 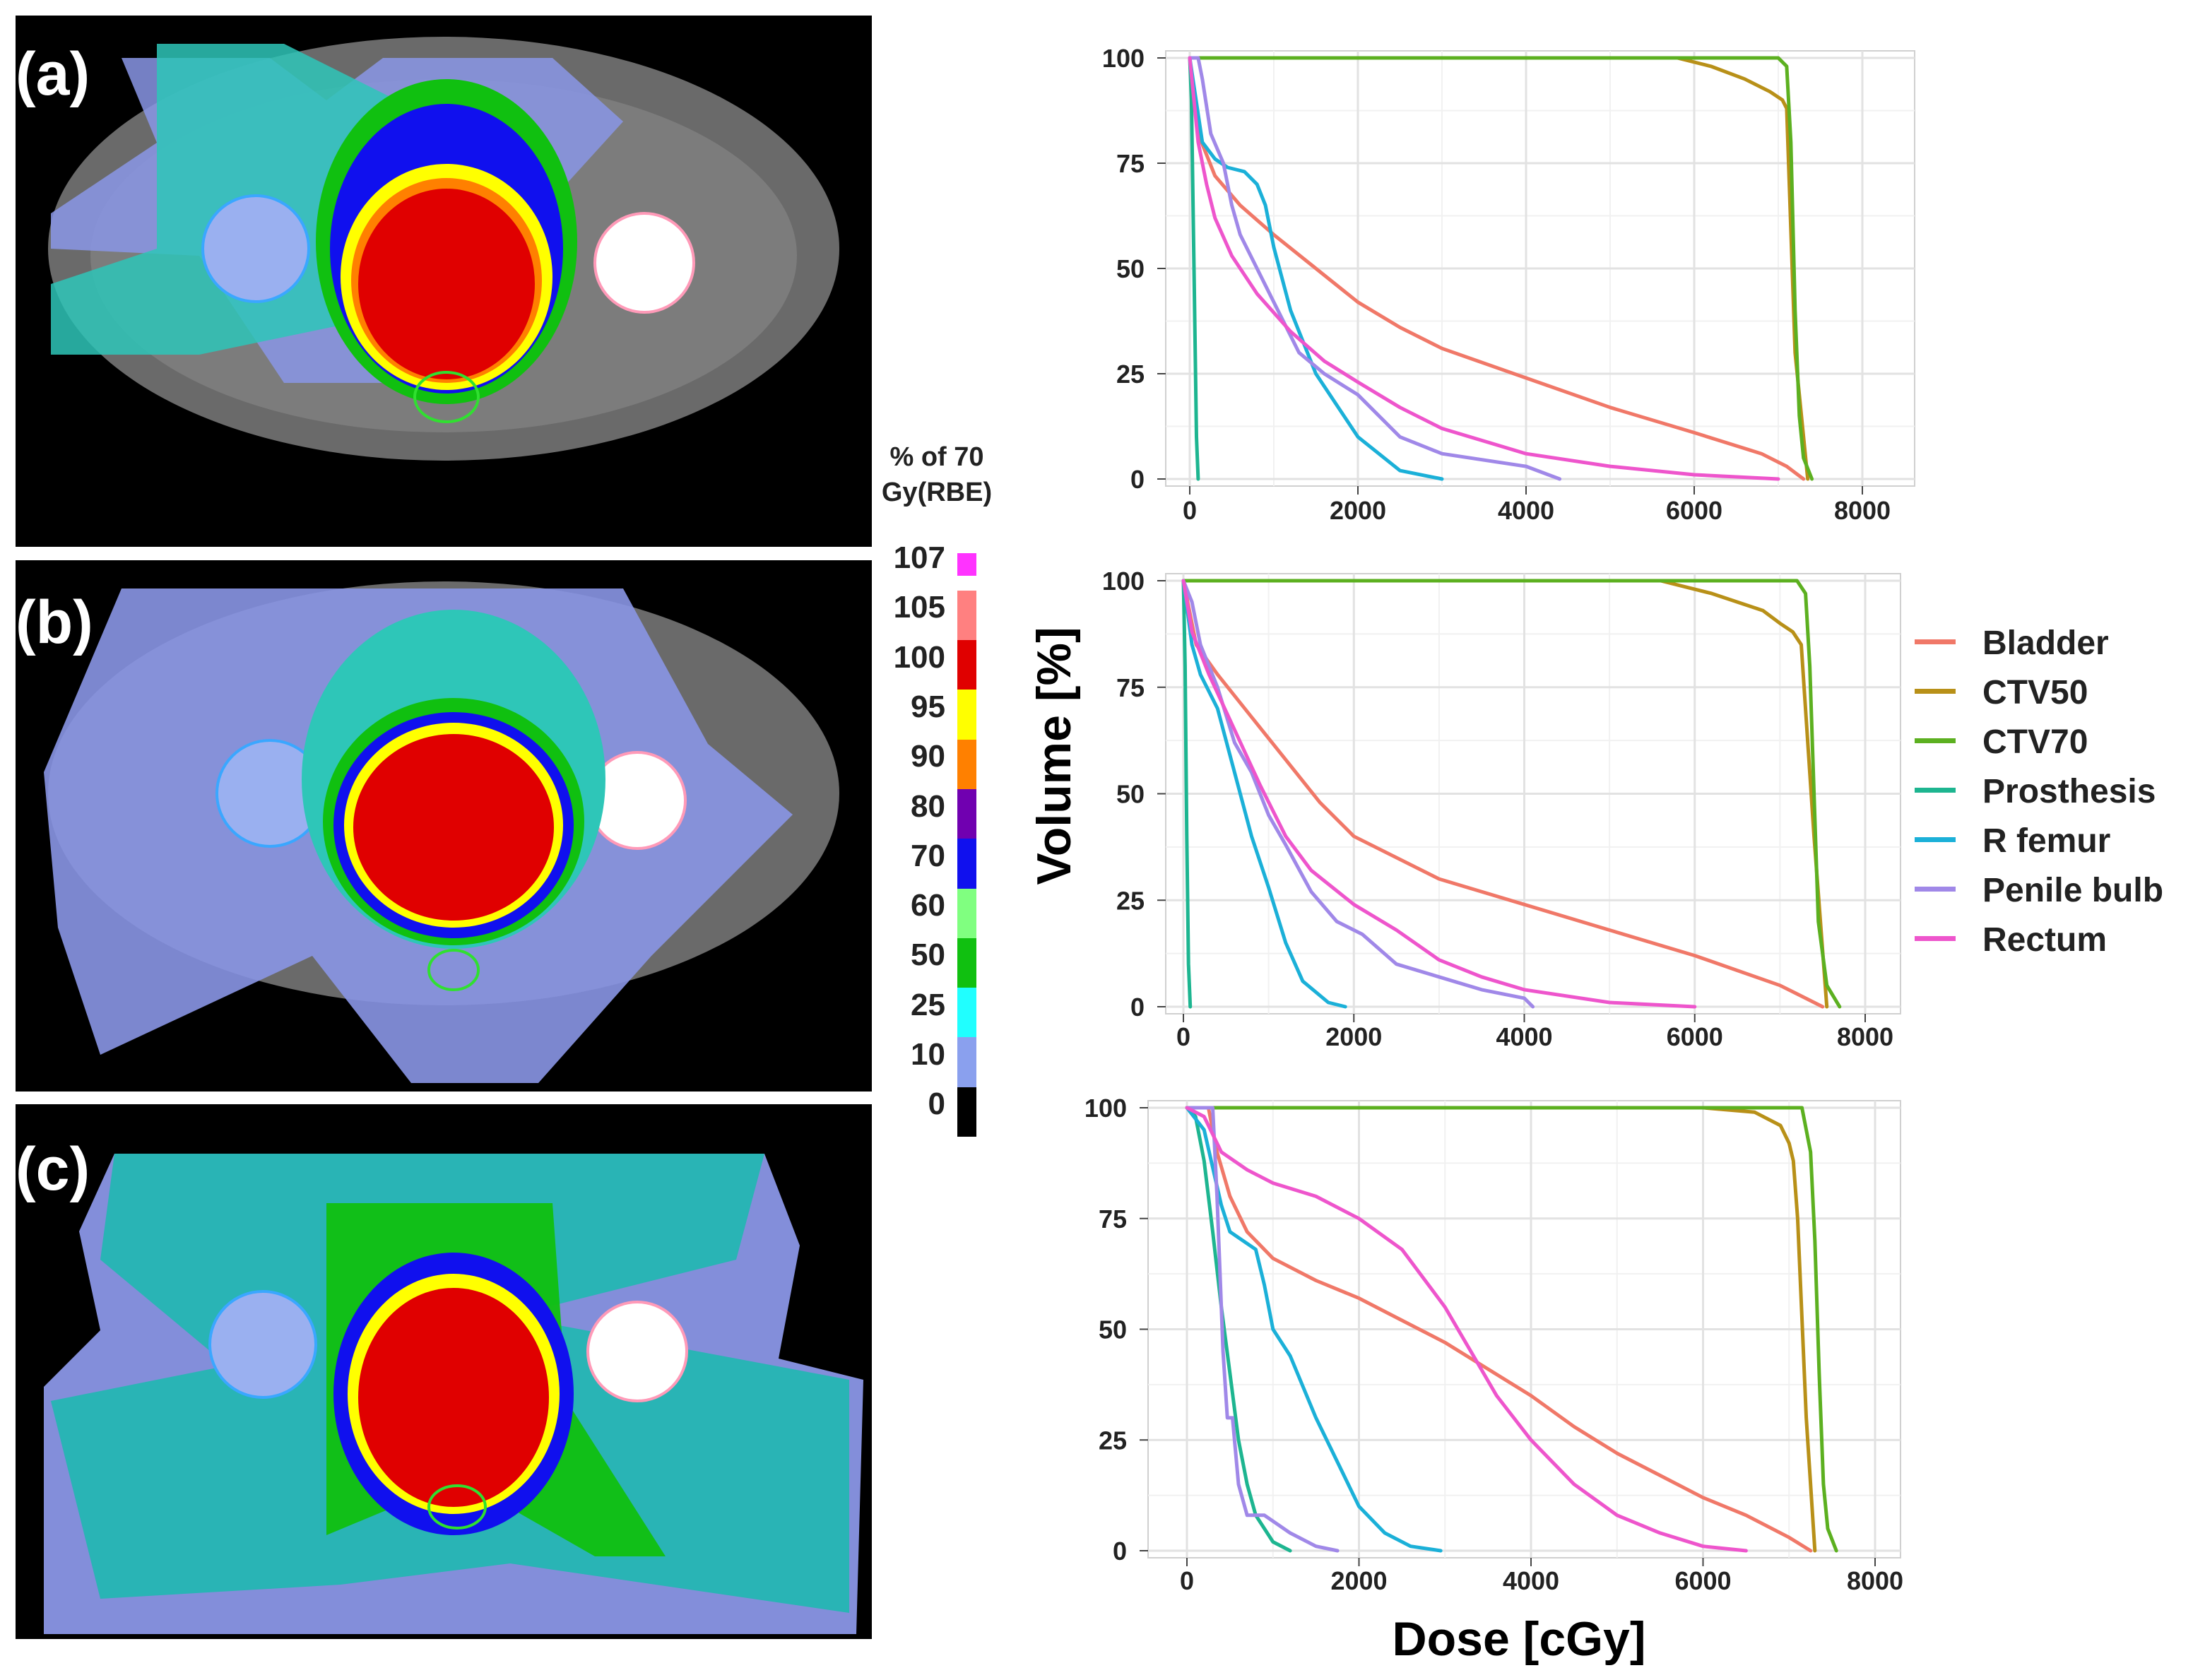 I want to click on colorbar-level-label: 25, so click(x=928, y=1004).